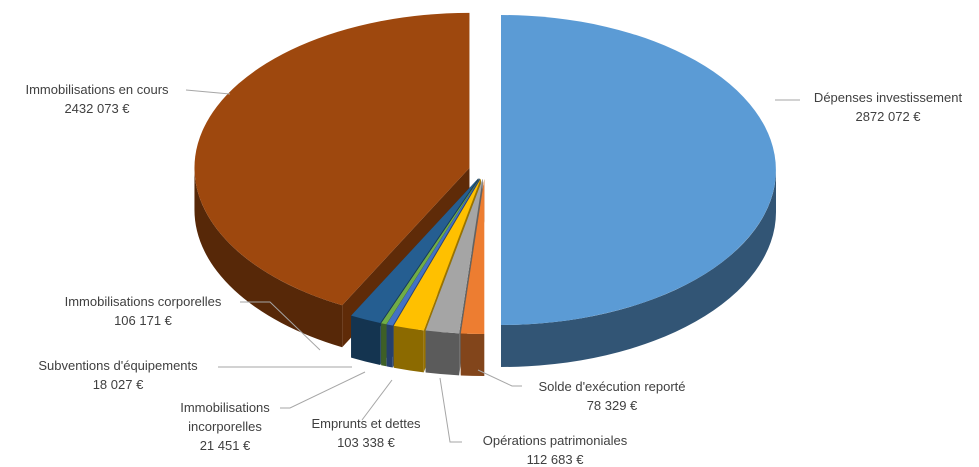 This screenshot has width=979, height=467. What do you see at coordinates (225, 417) in the screenshot?
I see `category-label: Immobilisations incorporelles` at bounding box center [225, 417].